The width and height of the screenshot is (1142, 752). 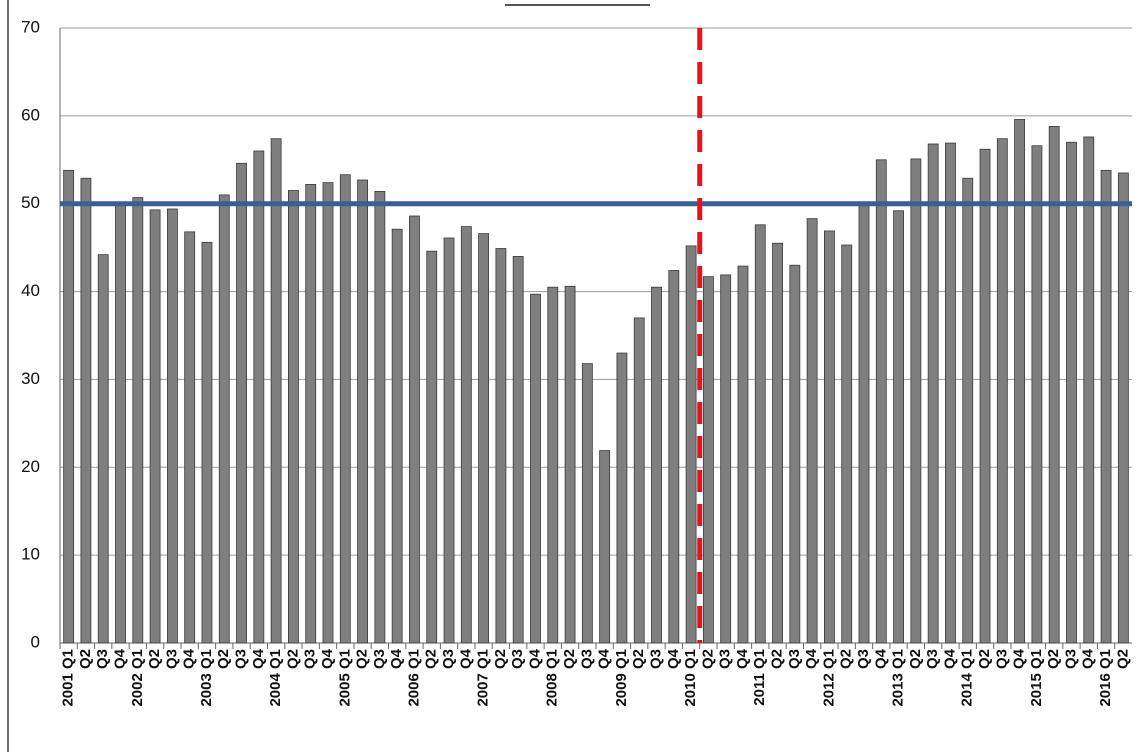 What do you see at coordinates (621, 678) in the screenshot?
I see `x-tick-label: 2009 Q1` at bounding box center [621, 678].